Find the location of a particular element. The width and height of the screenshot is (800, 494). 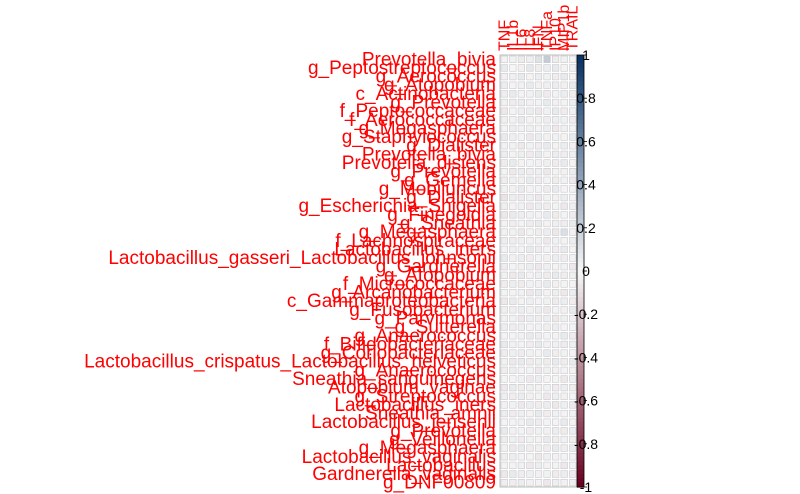

colorbar-tick-label: -0.4 is located at coordinates (586, 357).